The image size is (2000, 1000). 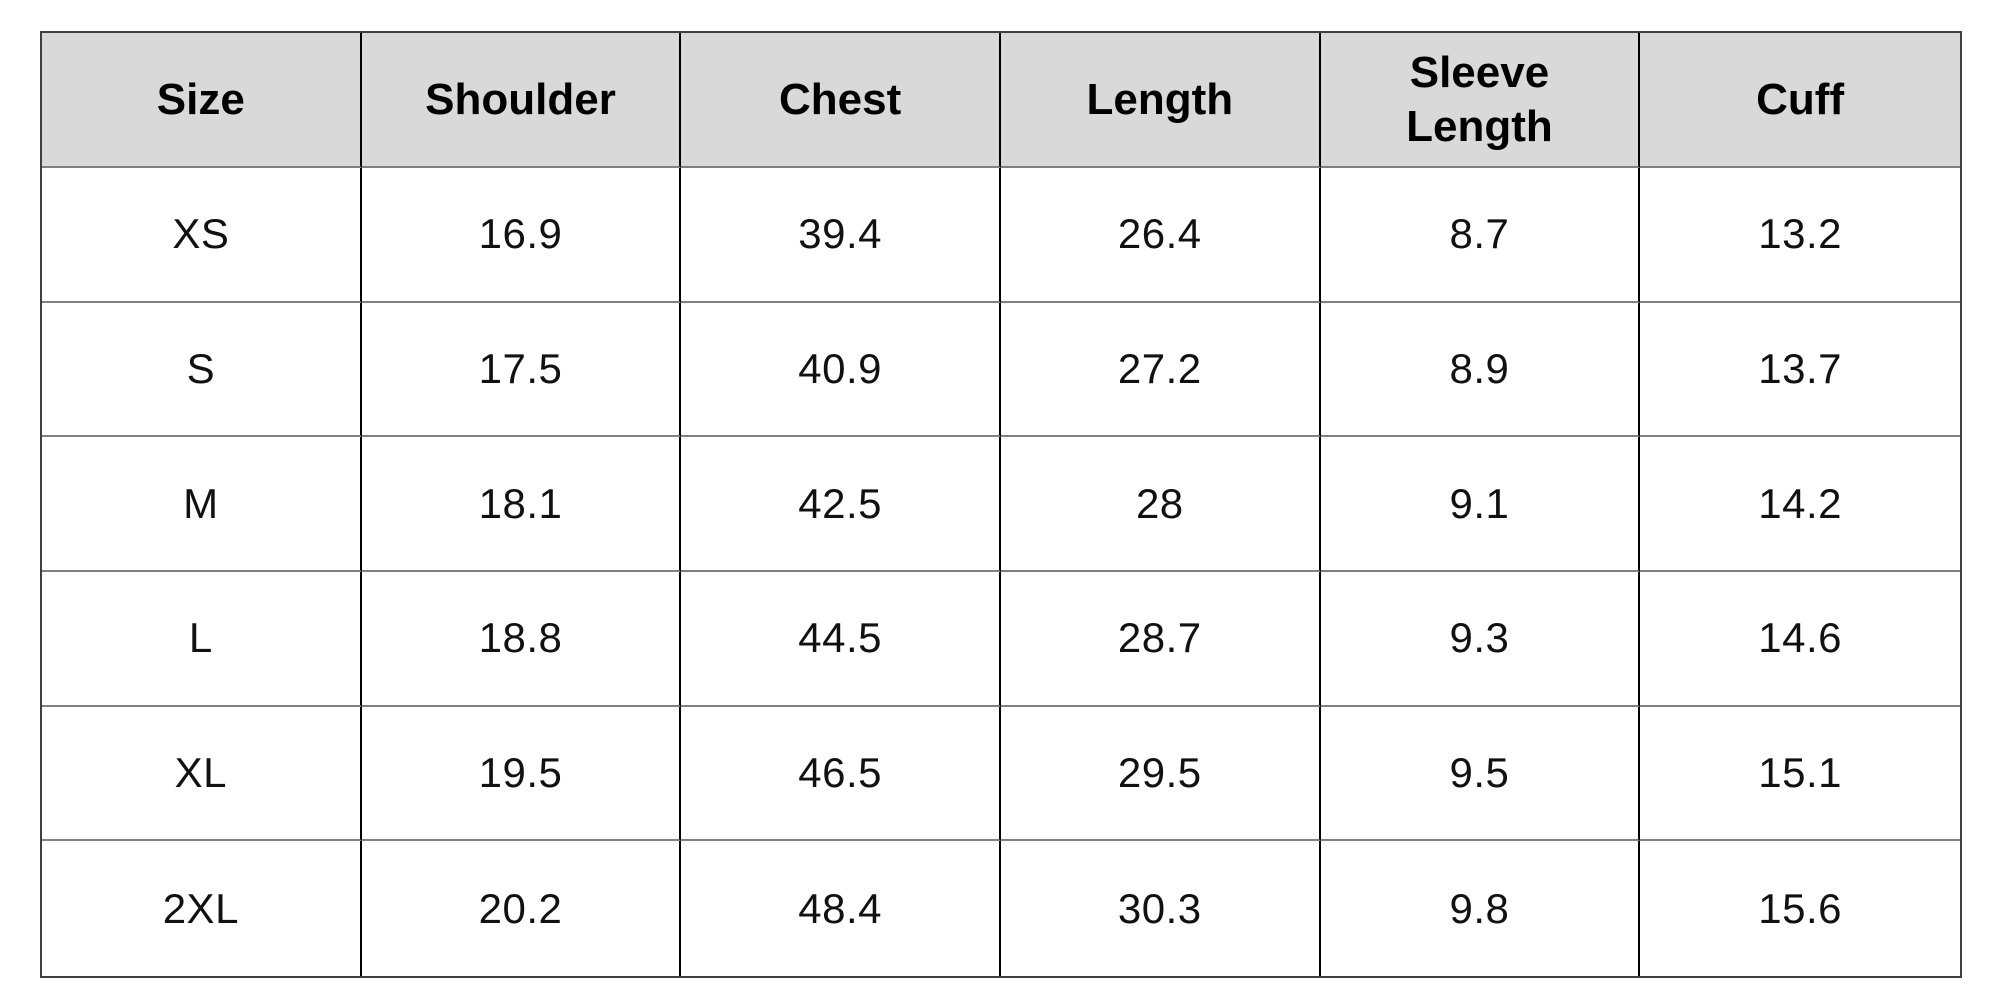 I want to click on column-header-shoulder: Shoulder, so click(x=521, y=100).